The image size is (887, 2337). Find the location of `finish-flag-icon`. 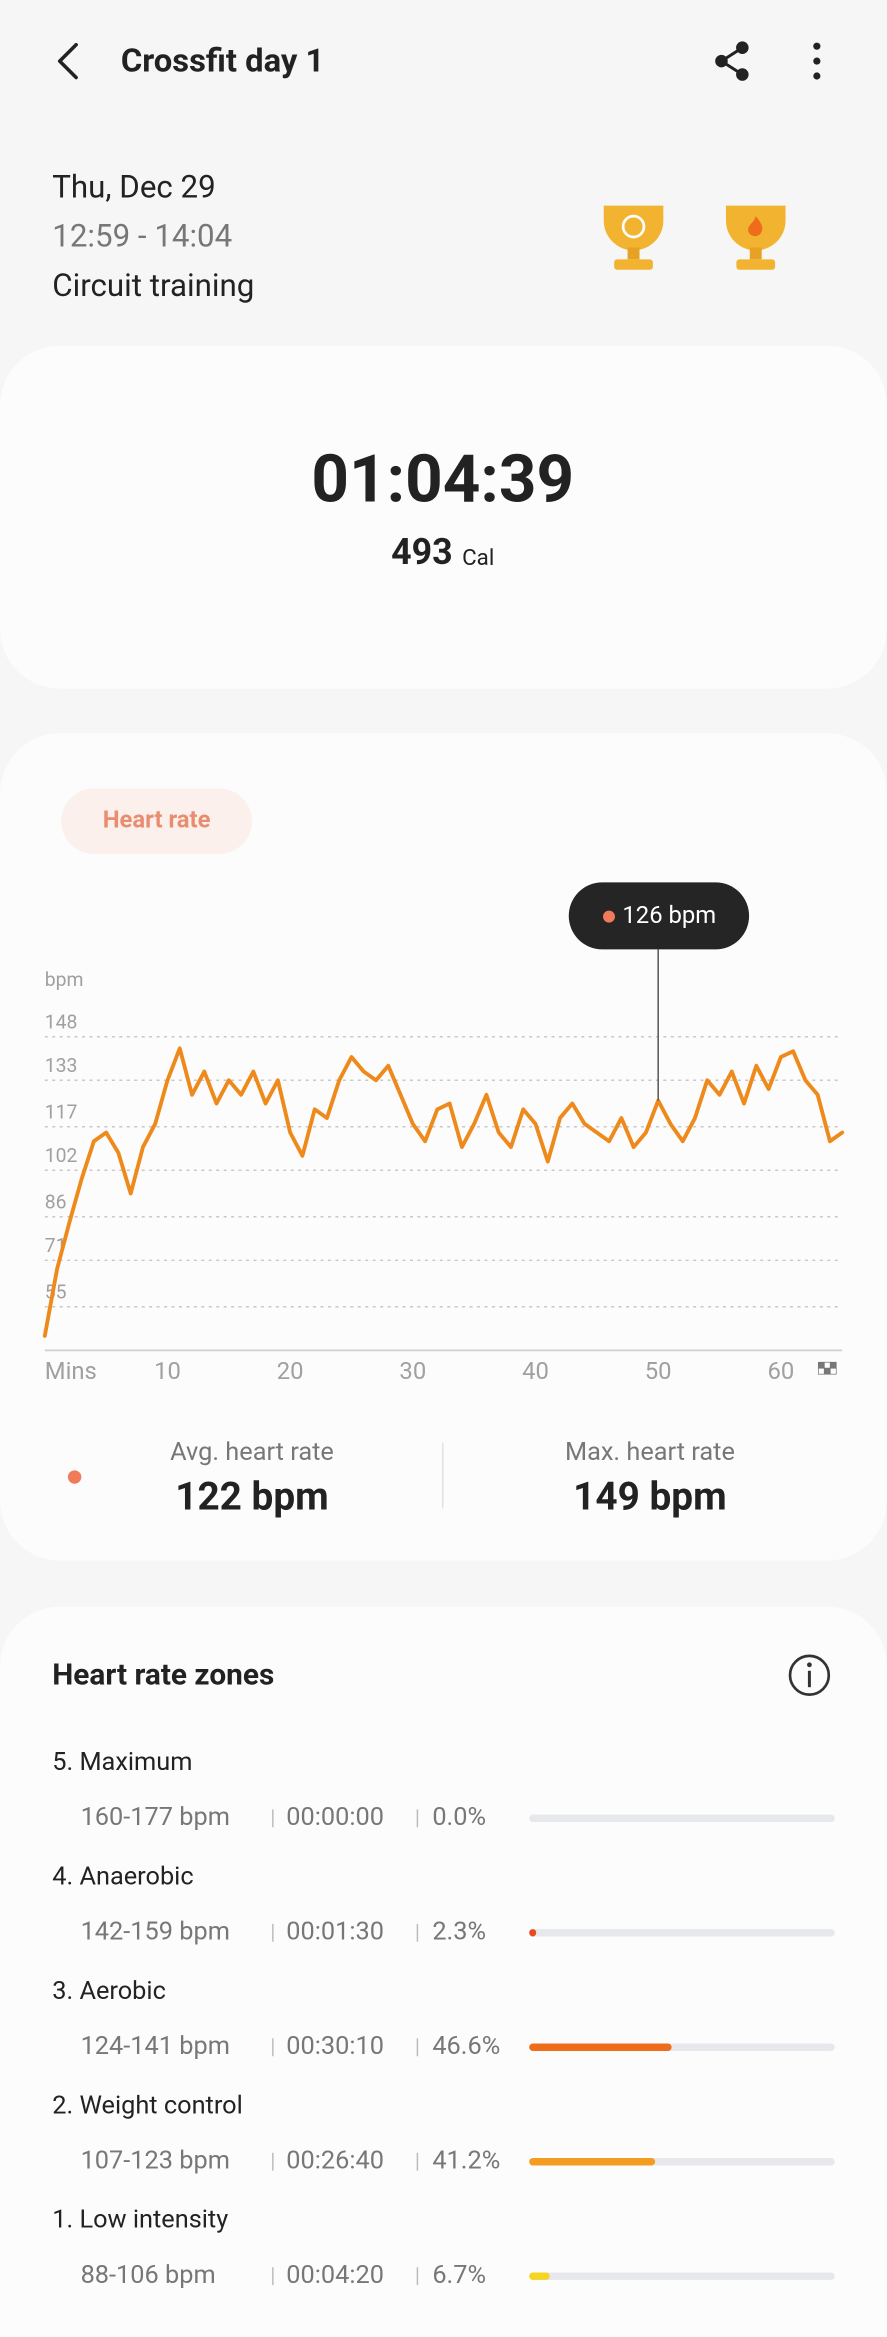

finish-flag-icon is located at coordinates (827, 1368).